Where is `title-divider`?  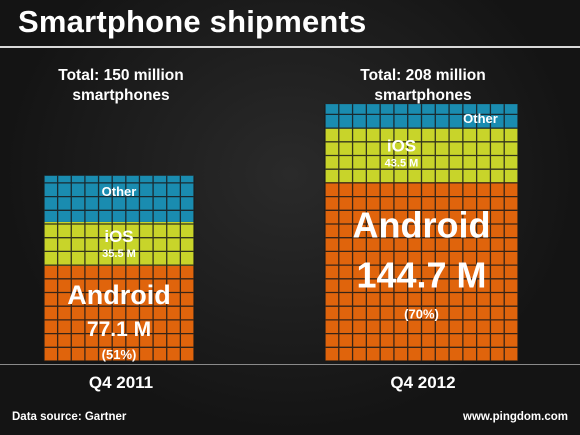 title-divider is located at coordinates (290, 47).